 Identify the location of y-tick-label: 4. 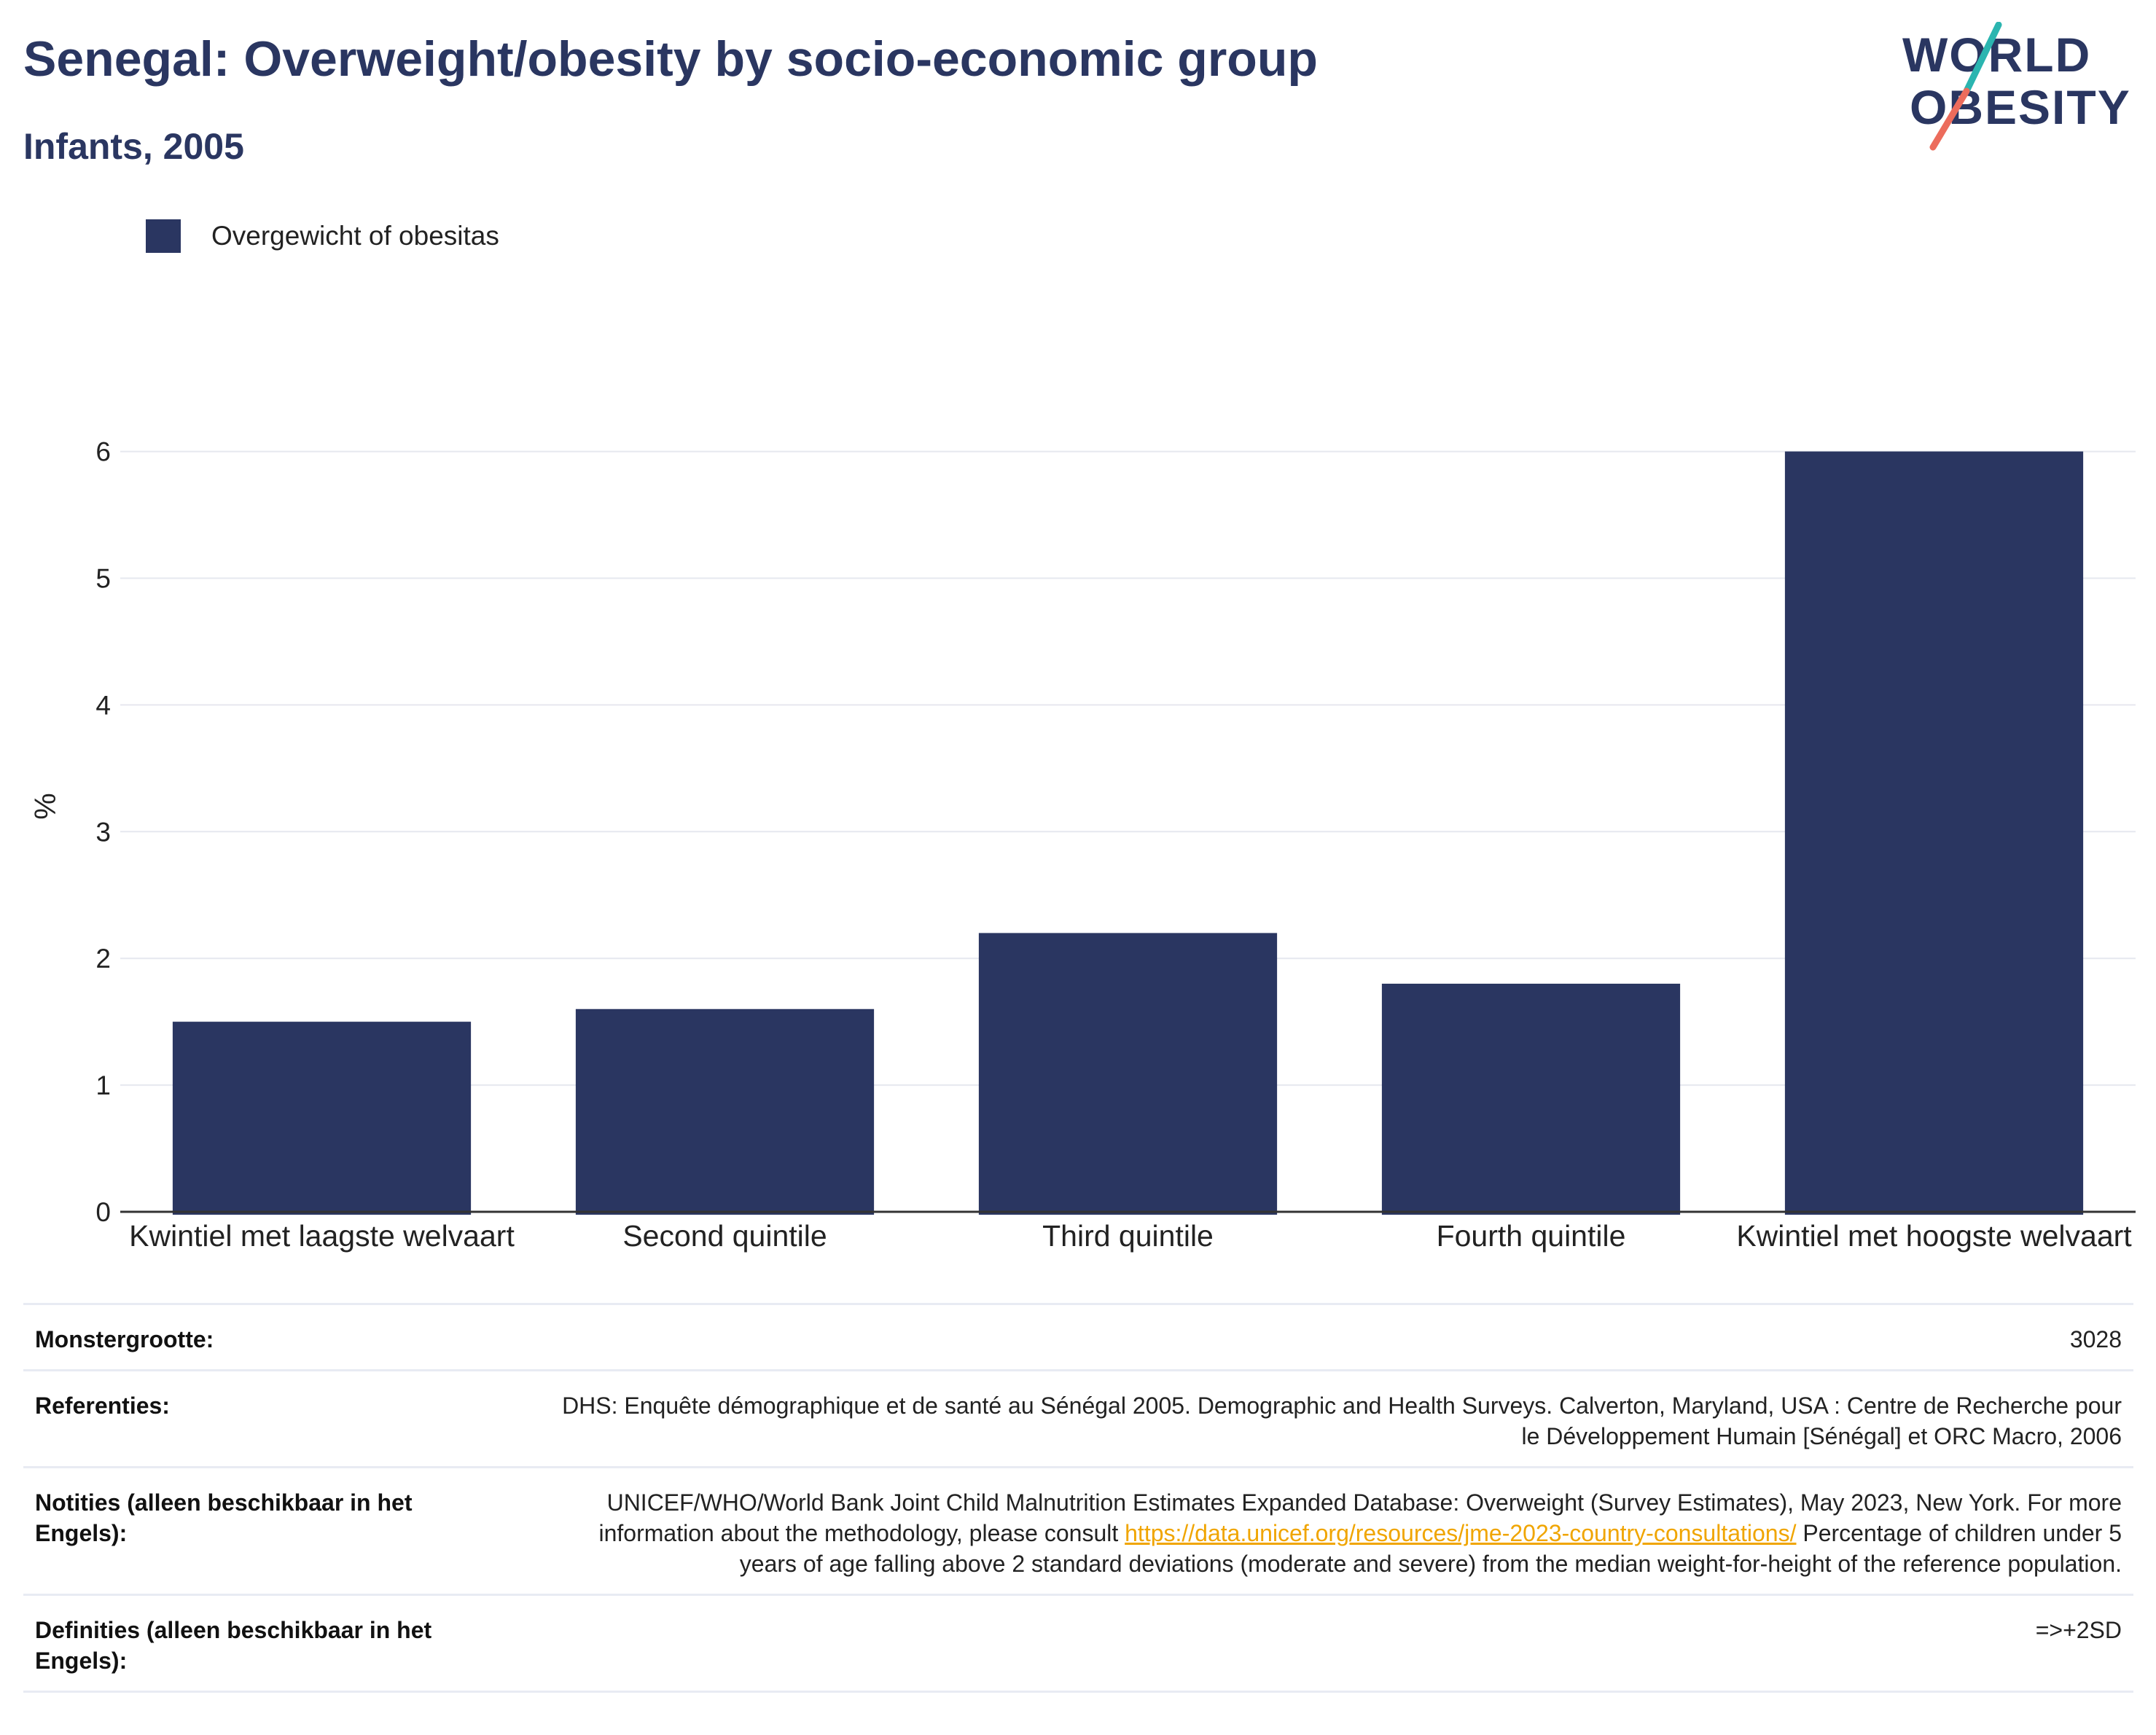
(103, 705).